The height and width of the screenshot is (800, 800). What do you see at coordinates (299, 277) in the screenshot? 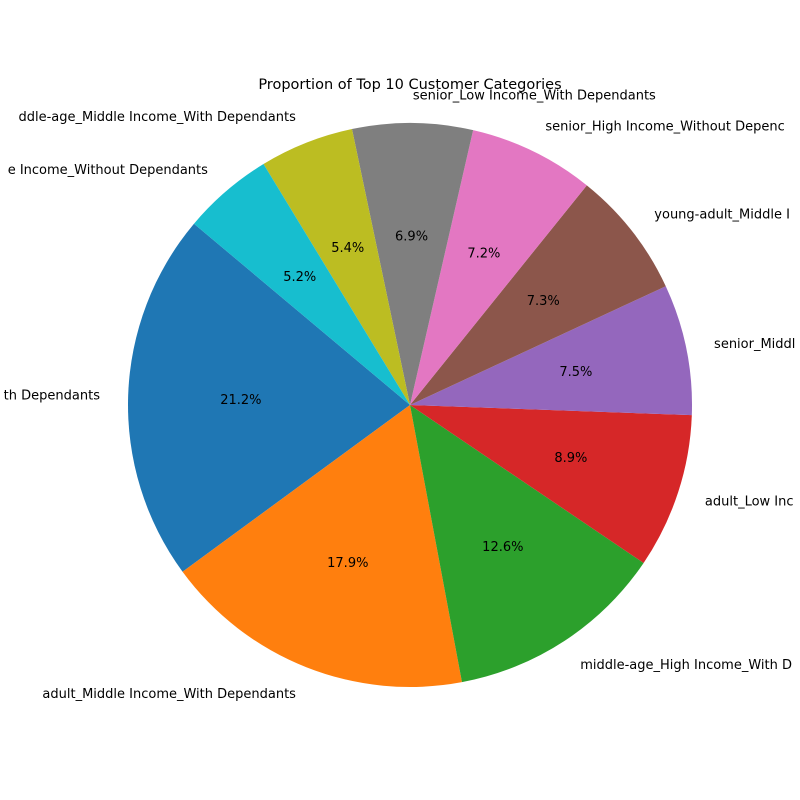
I see `slice-percent-label: 5.2%` at bounding box center [299, 277].